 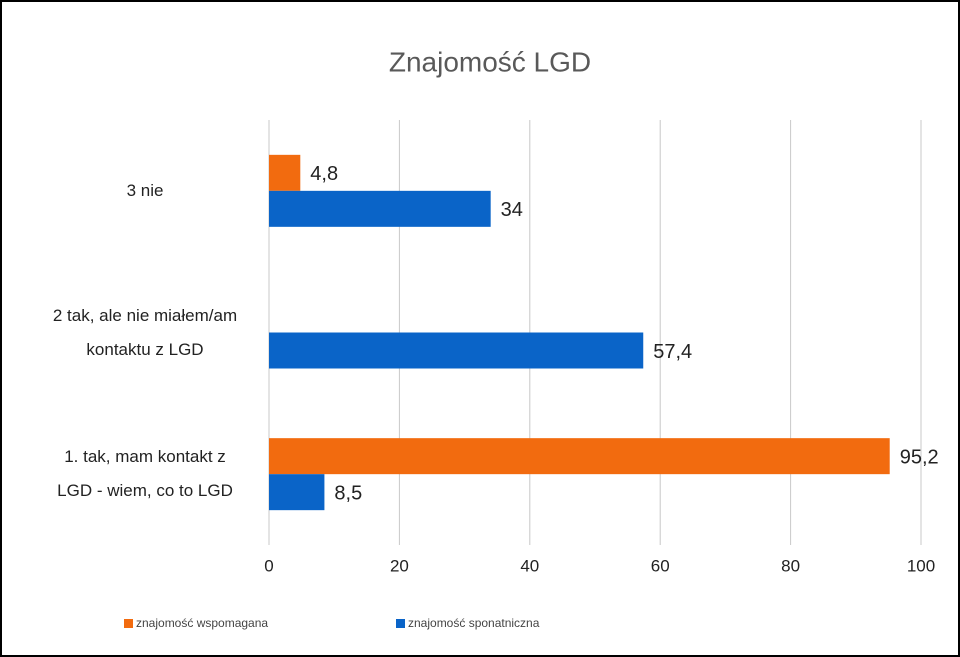 I want to click on value-label: 95,2, so click(x=919, y=457).